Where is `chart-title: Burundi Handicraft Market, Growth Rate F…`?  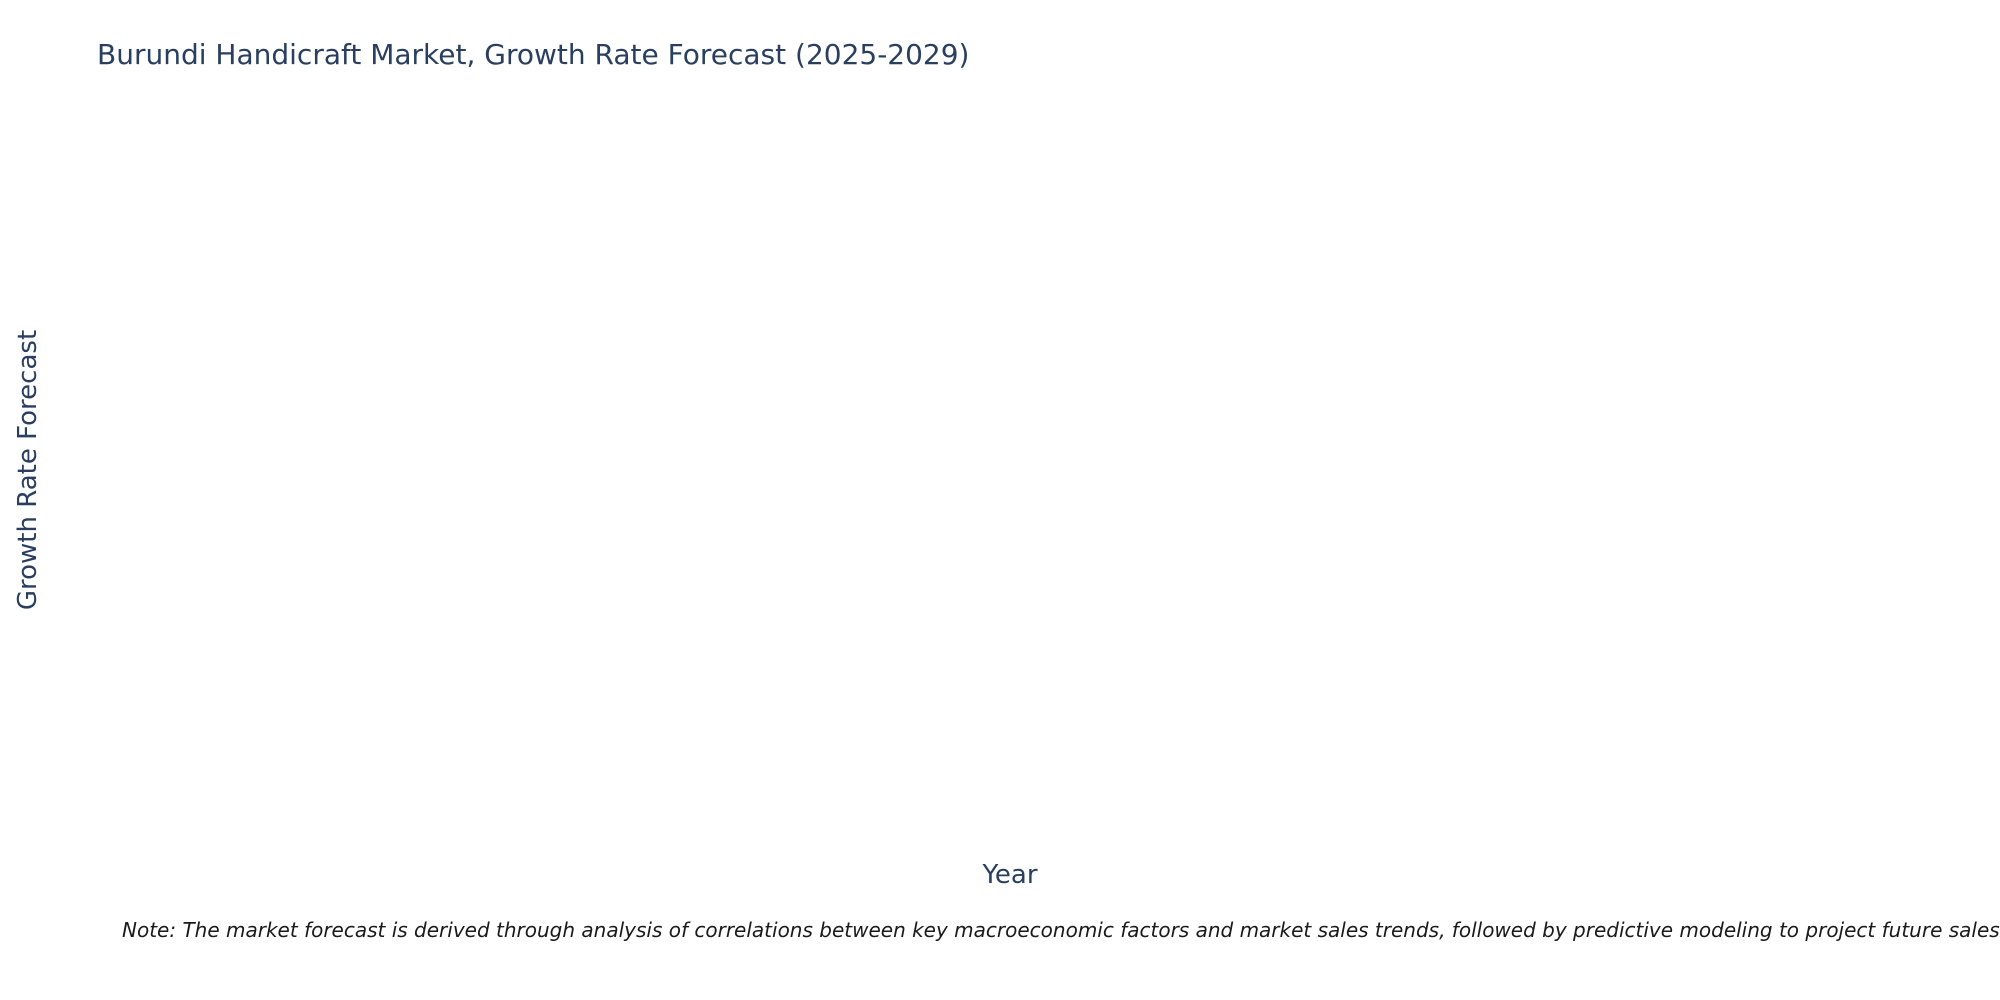 chart-title: Burundi Handicraft Market, Growth Rate F… is located at coordinates (533, 54).